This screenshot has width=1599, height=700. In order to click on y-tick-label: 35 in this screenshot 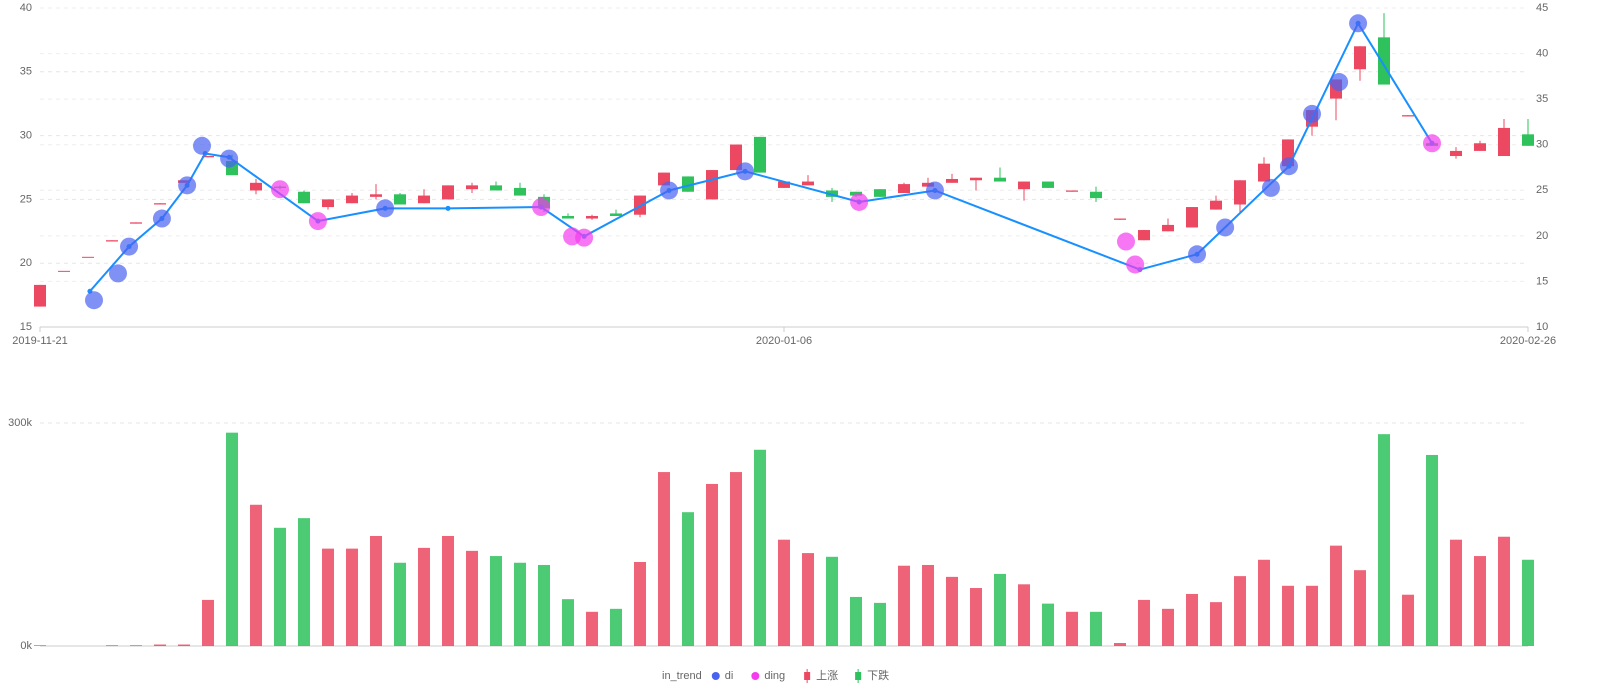, I will do `click(26, 72)`.